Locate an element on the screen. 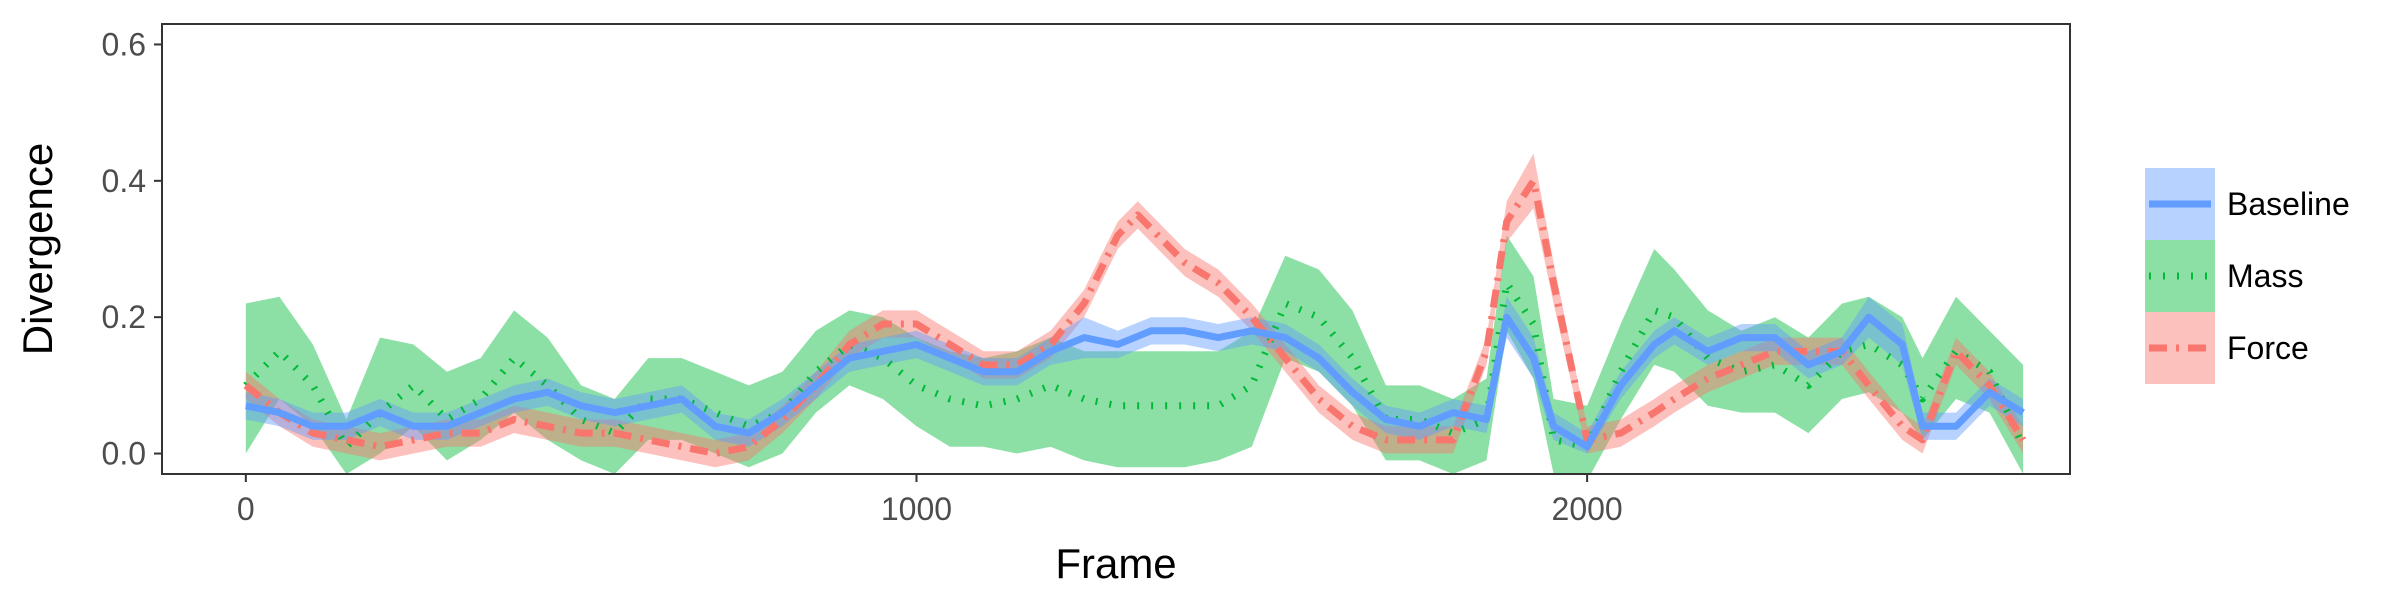 The height and width of the screenshot is (600, 2400). legend-item-baseline: Baseline is located at coordinates (2247, 204).